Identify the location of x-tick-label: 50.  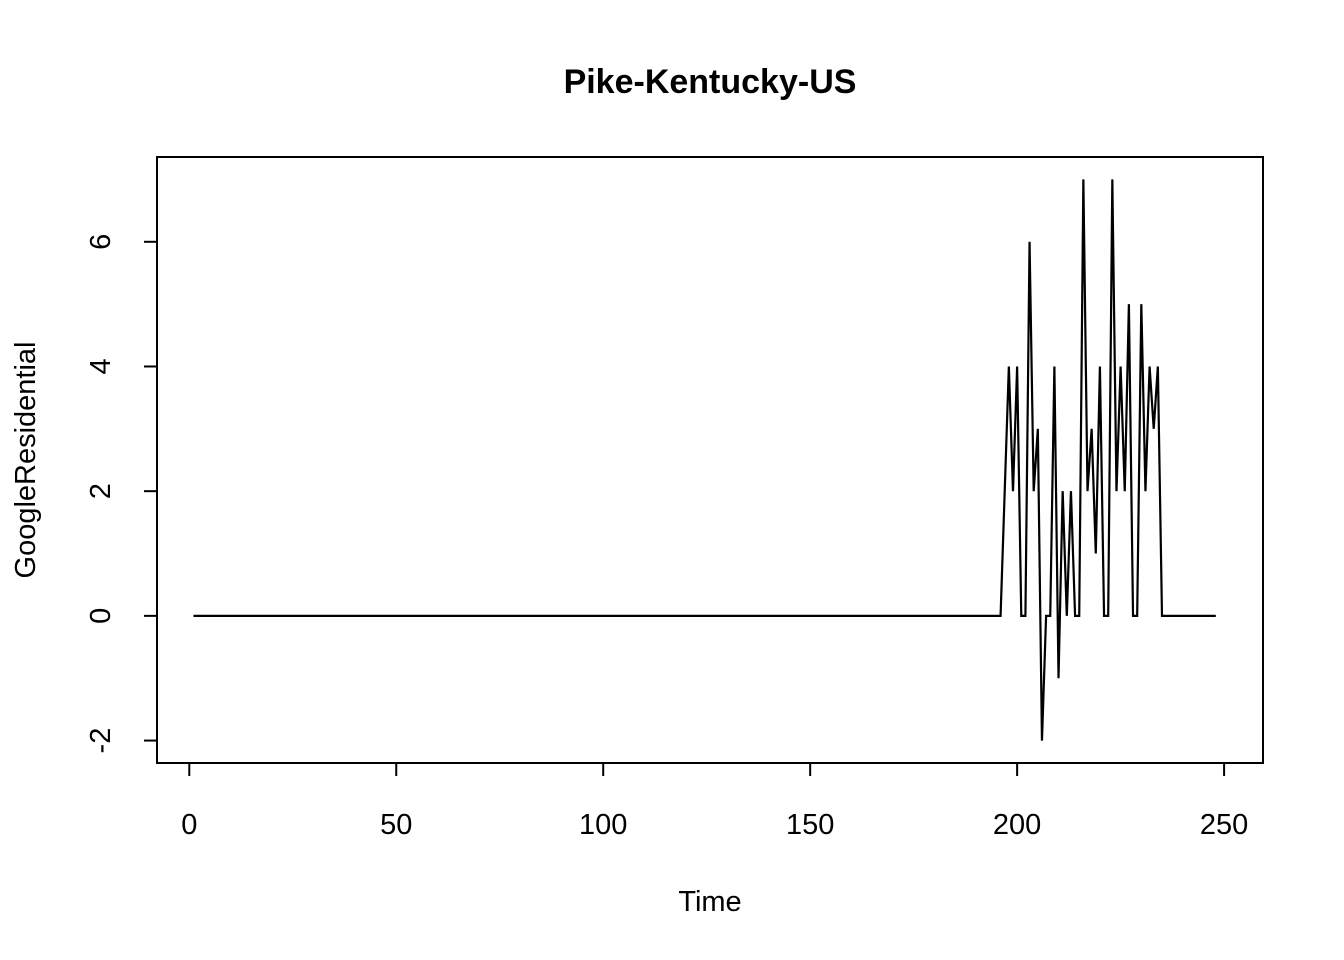
(396, 825).